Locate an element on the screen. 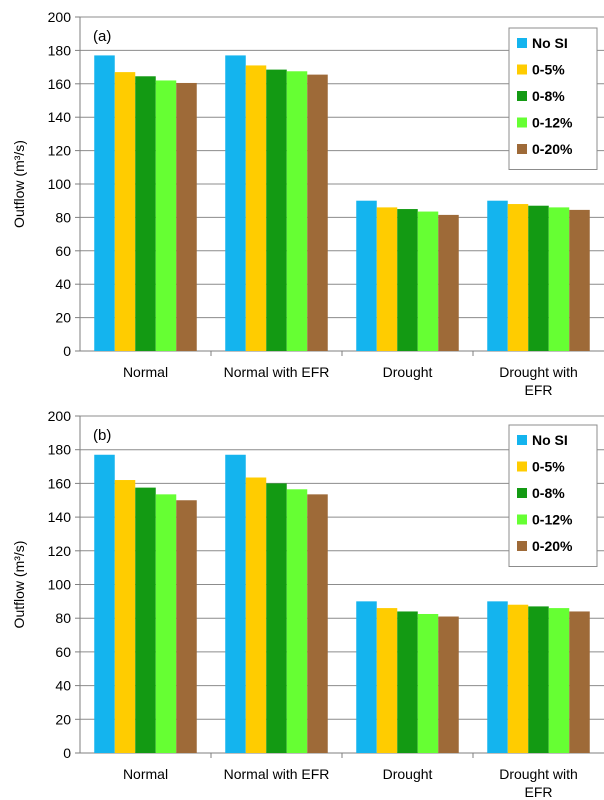 The height and width of the screenshot is (800, 604). panel-label: (b) is located at coordinates (102, 435).